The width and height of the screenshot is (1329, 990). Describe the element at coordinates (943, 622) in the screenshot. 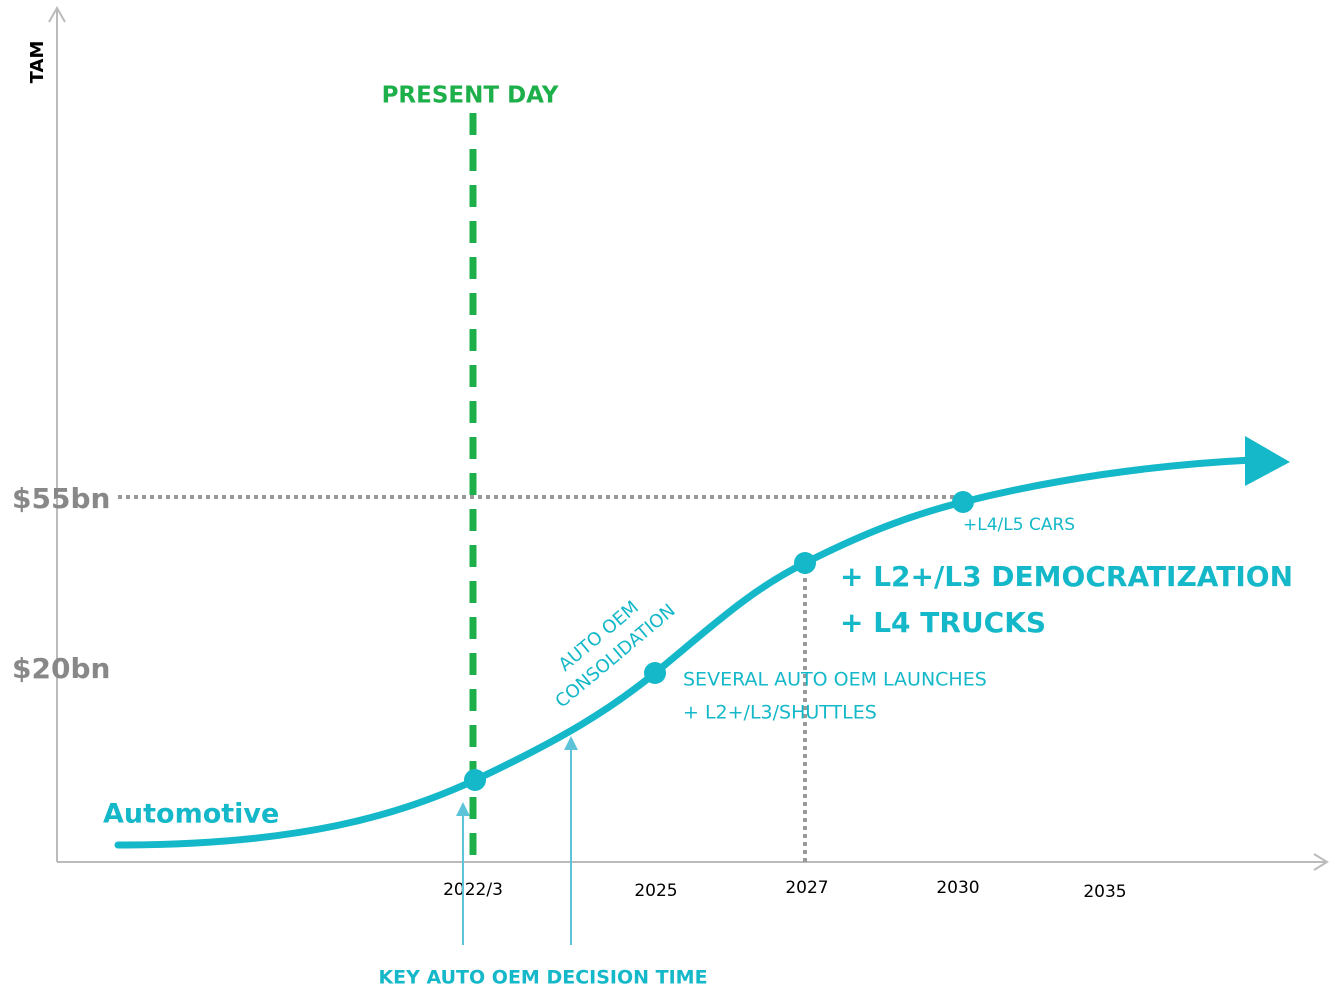

I see `milestone-label: + L4 TRUCKS` at that location.